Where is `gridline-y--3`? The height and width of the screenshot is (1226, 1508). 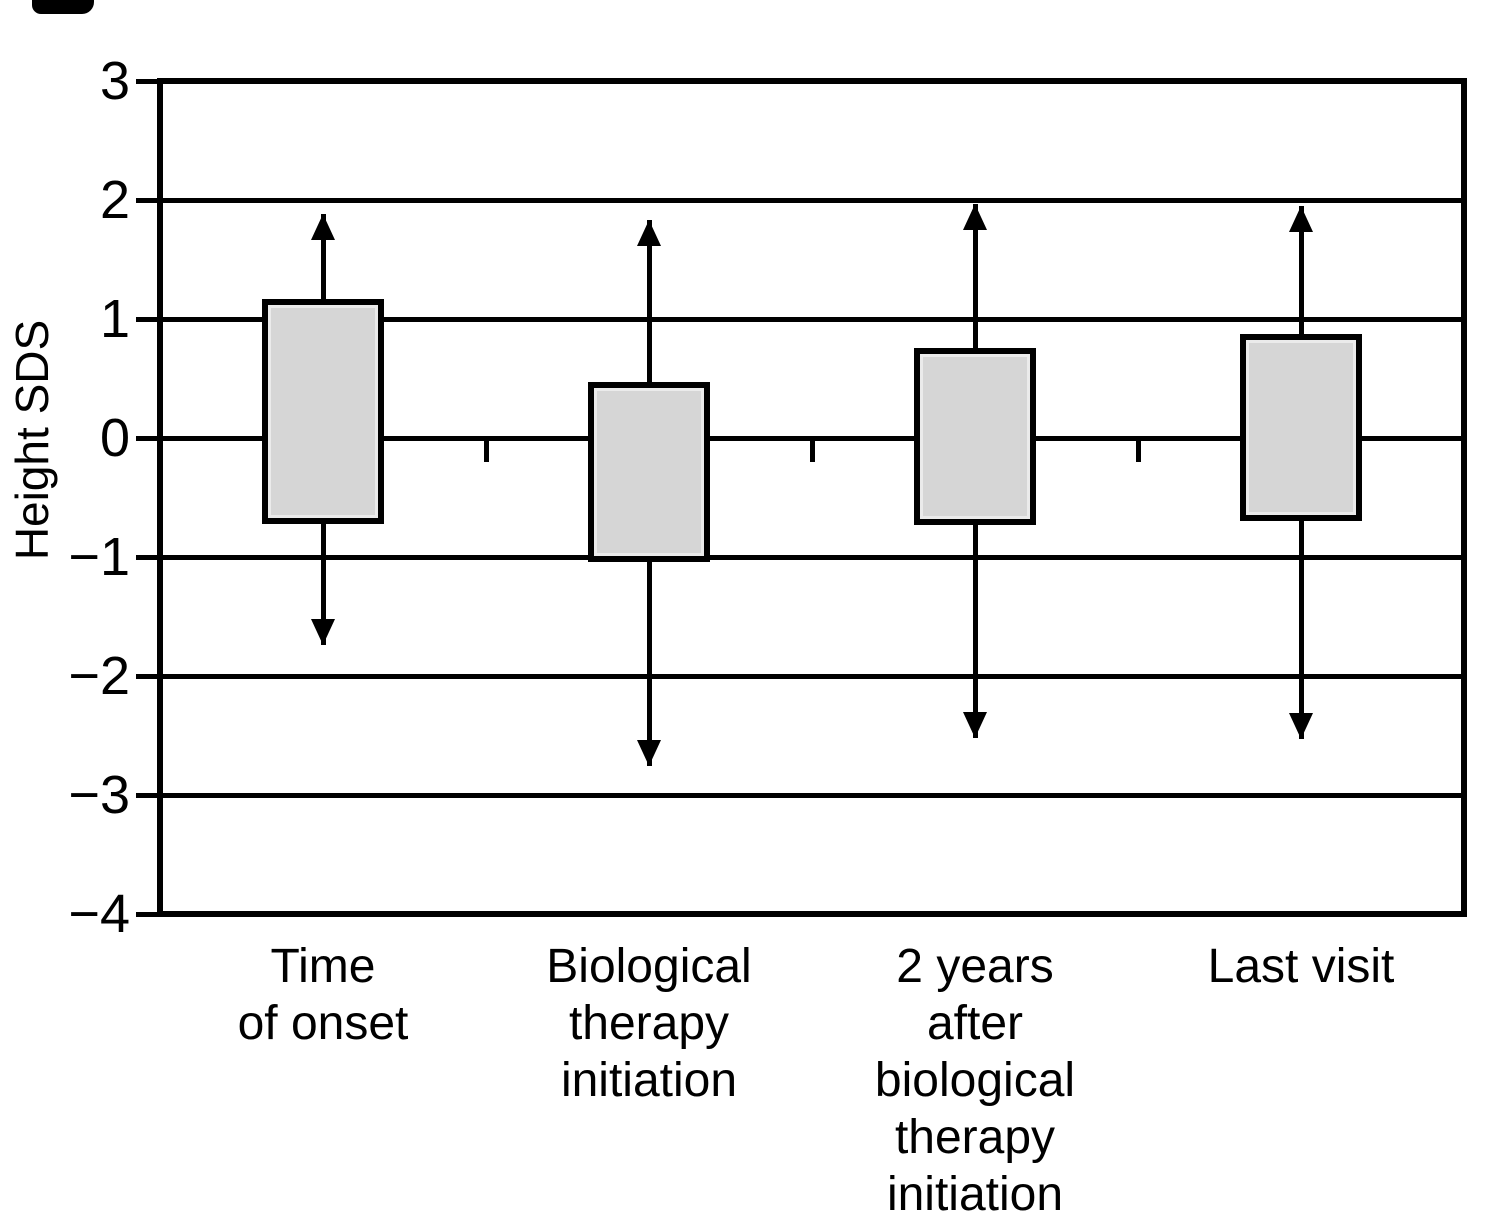 gridline-y--3 is located at coordinates (812, 795).